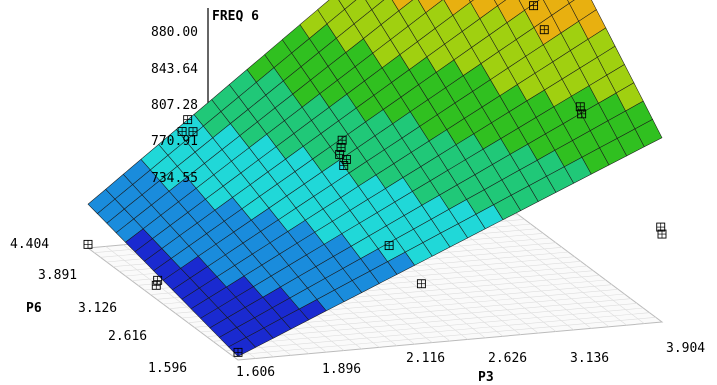 Image resolution: width=717 pixels, height=385 pixels. Describe the element at coordinates (29, 244) in the screenshot. I see `y-tick-label: 4.404` at that location.